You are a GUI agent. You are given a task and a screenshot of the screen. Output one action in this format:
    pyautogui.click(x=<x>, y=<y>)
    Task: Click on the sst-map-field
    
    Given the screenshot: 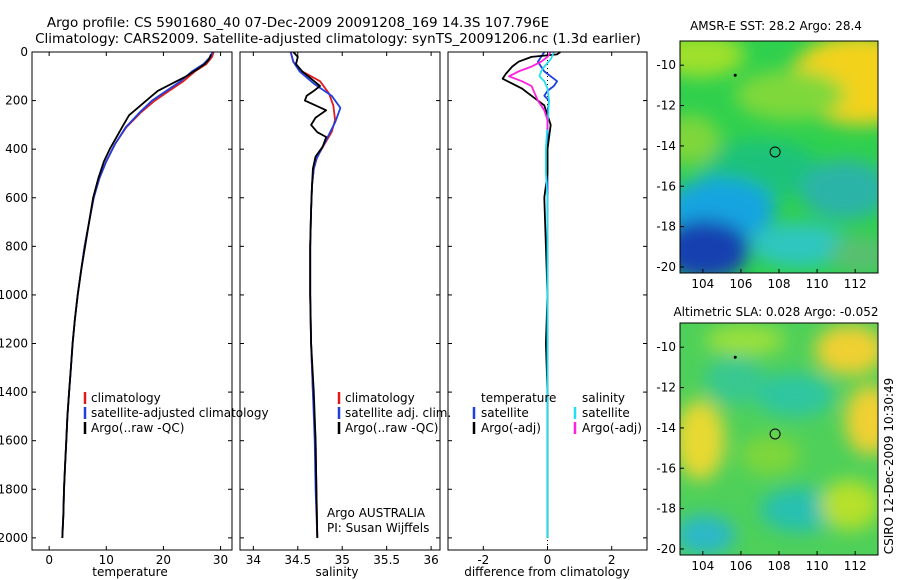 What is the action you would take?
    pyautogui.click(x=779, y=157)
    